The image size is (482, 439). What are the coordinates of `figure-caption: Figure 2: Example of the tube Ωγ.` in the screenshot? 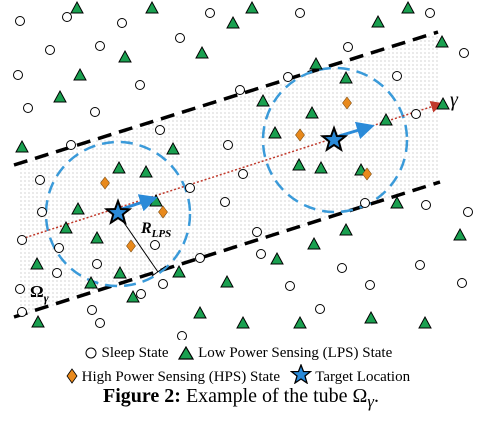 It's located at (241, 399).